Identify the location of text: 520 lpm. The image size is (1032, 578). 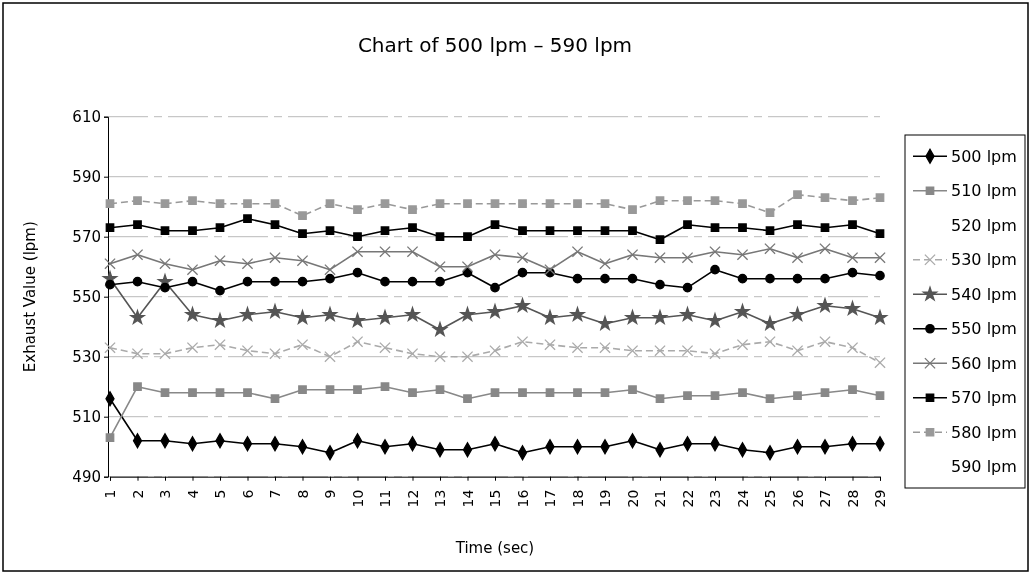
(984, 225).